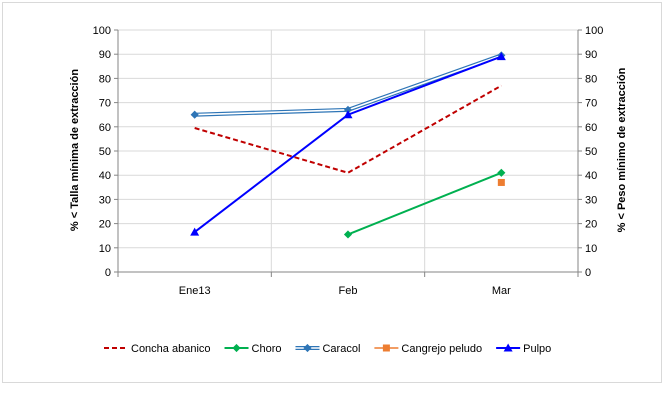  What do you see at coordinates (537, 349) in the screenshot?
I see `legend-label: Pulpo` at bounding box center [537, 349].